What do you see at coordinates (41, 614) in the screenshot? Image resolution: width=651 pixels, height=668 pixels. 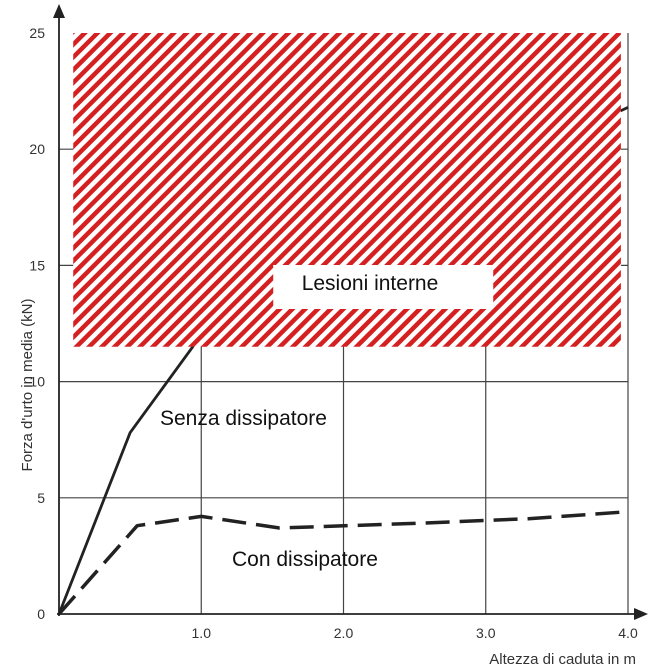 I see `y-tick-label: 0` at bounding box center [41, 614].